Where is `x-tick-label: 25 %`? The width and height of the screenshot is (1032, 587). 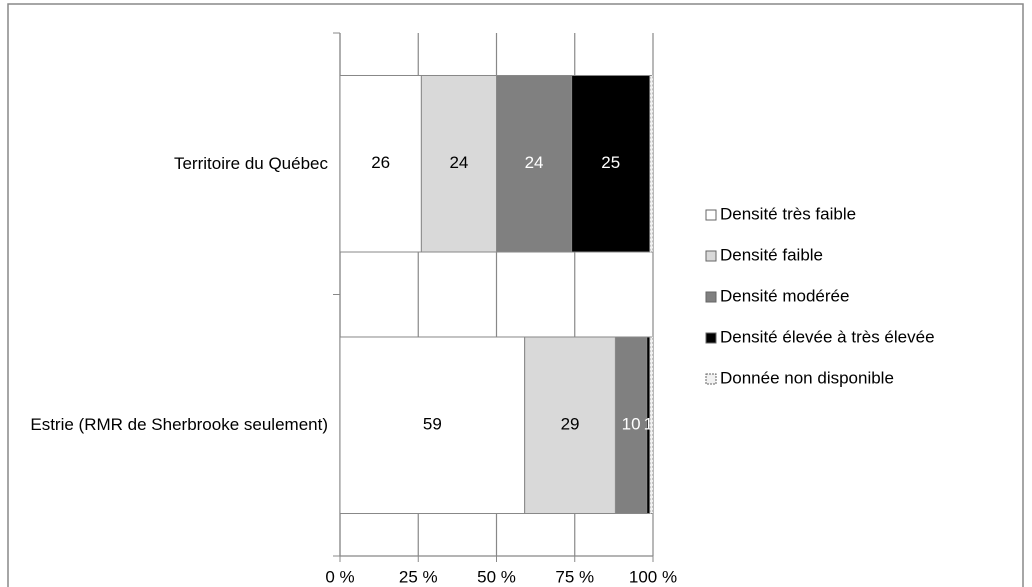 x-tick-label: 25 % is located at coordinates (418, 576).